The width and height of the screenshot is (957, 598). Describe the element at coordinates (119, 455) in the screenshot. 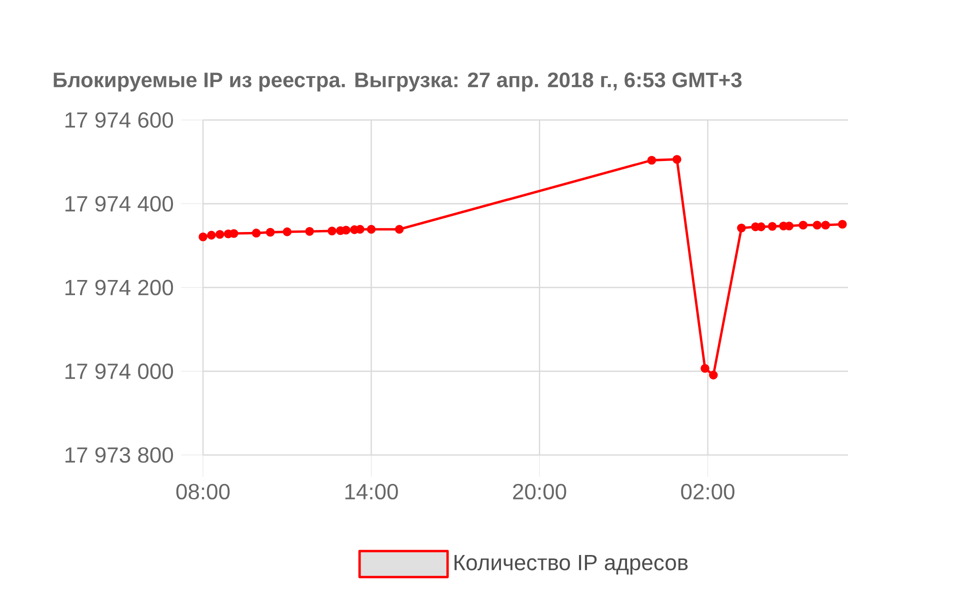

I see `y-tick-label: 17 973 800` at that location.